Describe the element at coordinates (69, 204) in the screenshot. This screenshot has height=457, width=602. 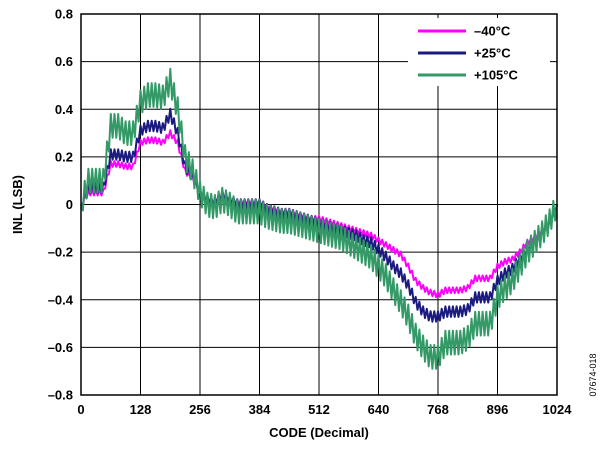
I see `y-tick-label: 0` at that location.